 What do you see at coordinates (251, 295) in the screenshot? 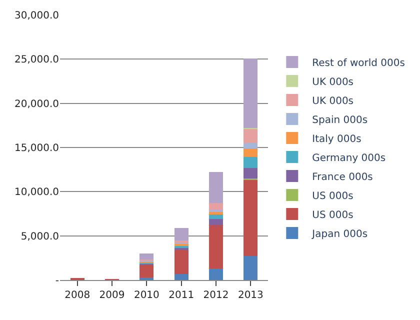
I see `x-tick-label: 2013` at bounding box center [251, 295].